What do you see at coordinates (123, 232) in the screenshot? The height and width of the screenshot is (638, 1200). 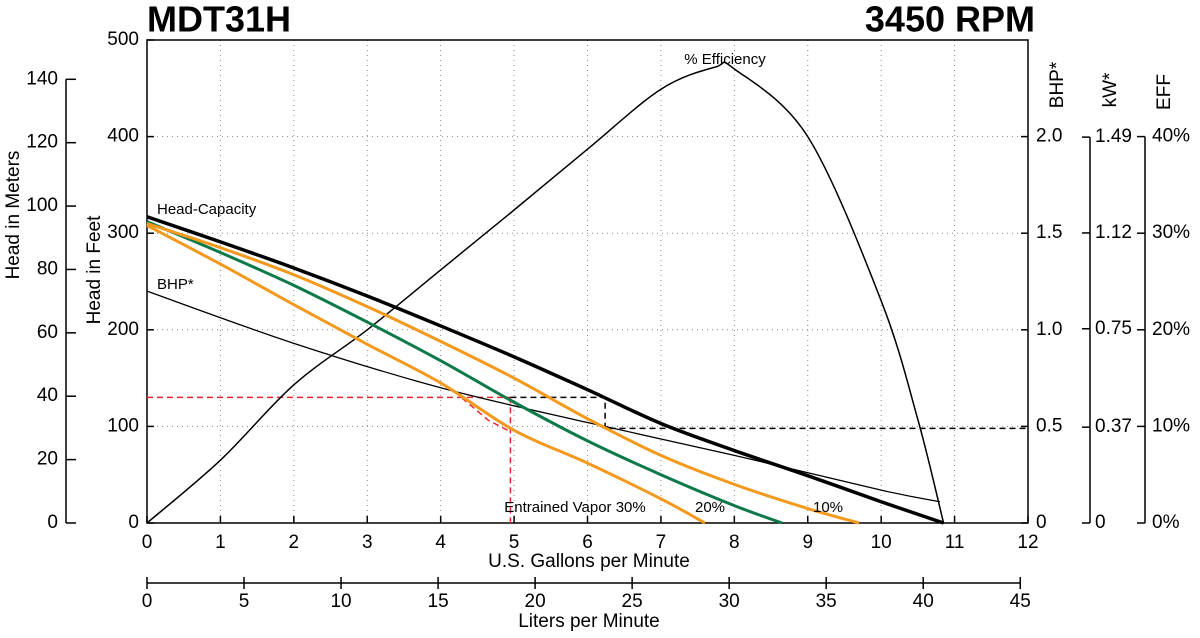 I see `y-tick-label: 300` at bounding box center [123, 232].